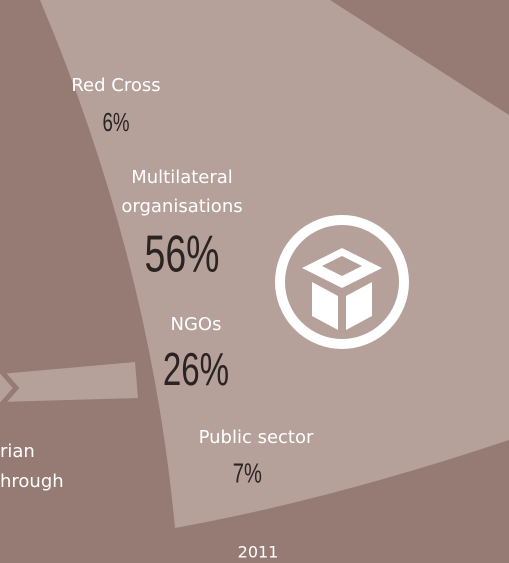  I want to click on segment-share: 56%, so click(182, 254).